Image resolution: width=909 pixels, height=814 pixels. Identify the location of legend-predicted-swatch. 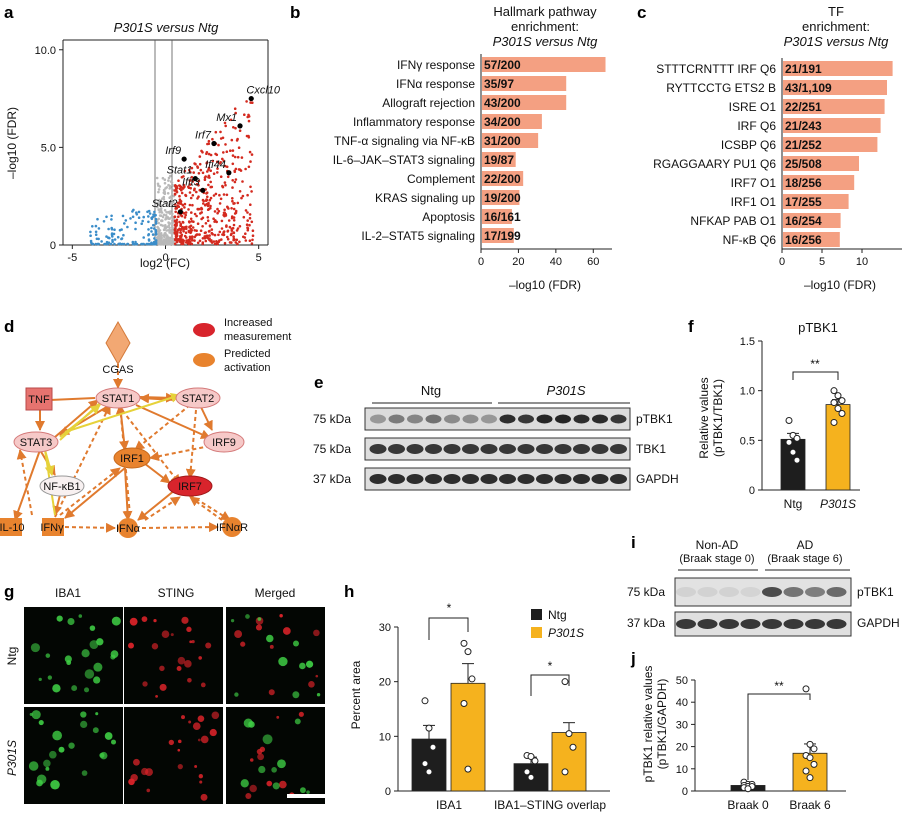
(204, 360).